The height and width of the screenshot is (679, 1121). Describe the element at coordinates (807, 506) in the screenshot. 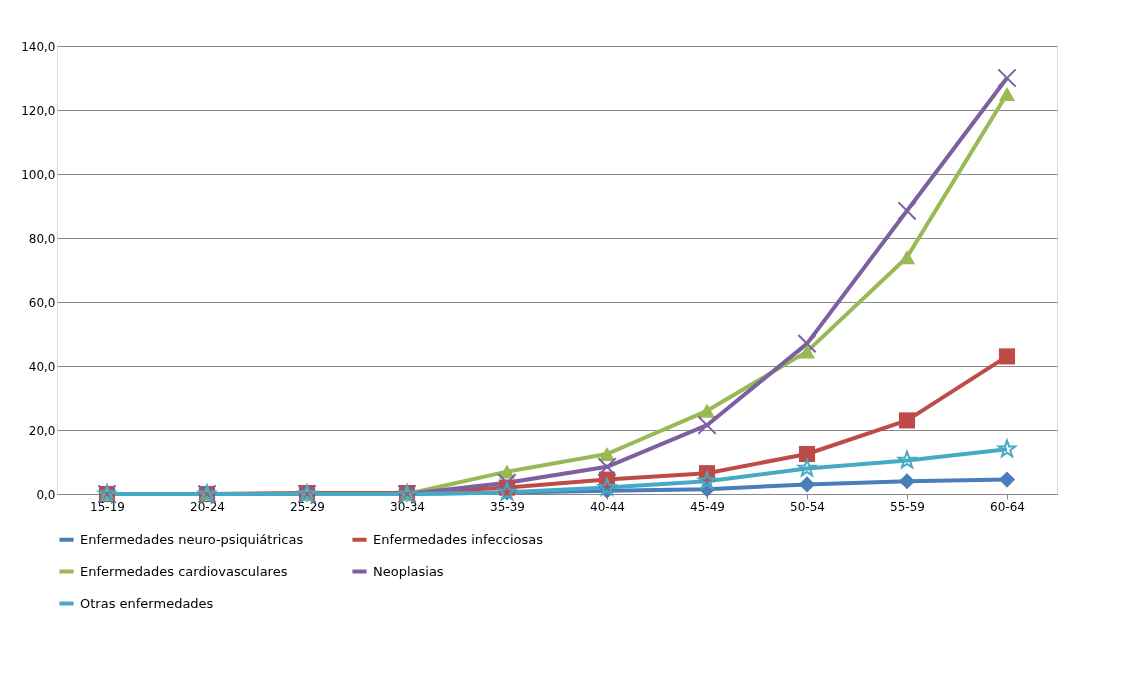

I see `x-tick-label: 50-54` at that location.